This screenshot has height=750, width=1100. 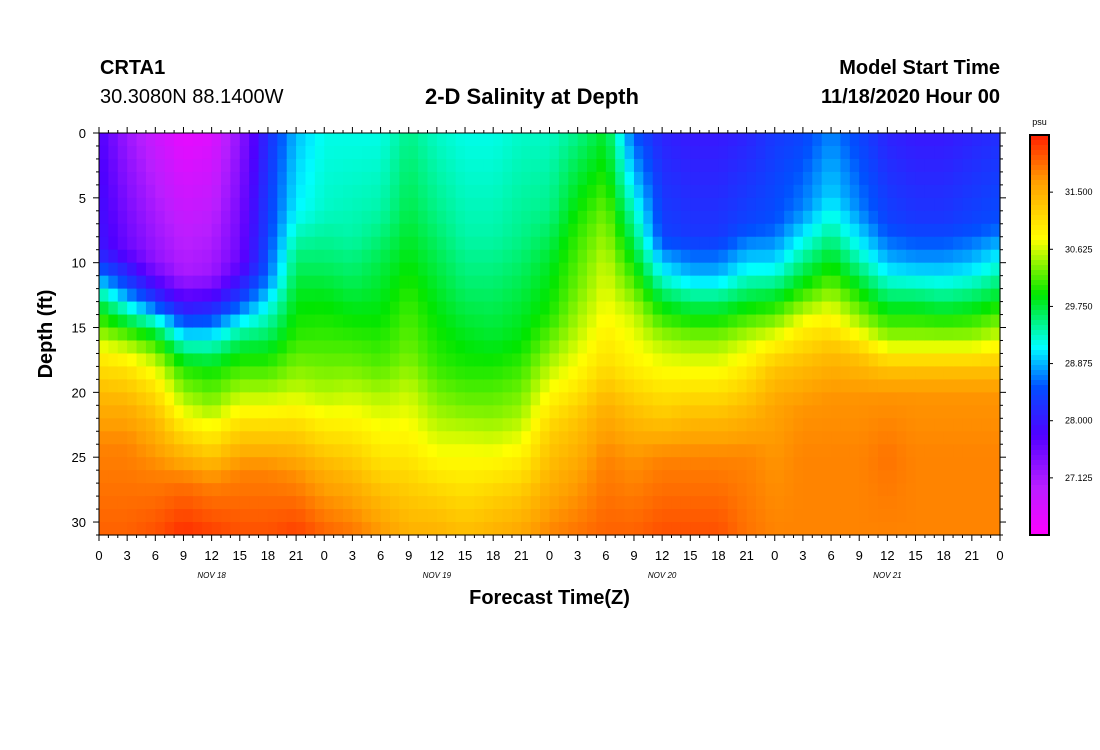 I want to click on x-tick-label: 0, so click(x=324, y=555).